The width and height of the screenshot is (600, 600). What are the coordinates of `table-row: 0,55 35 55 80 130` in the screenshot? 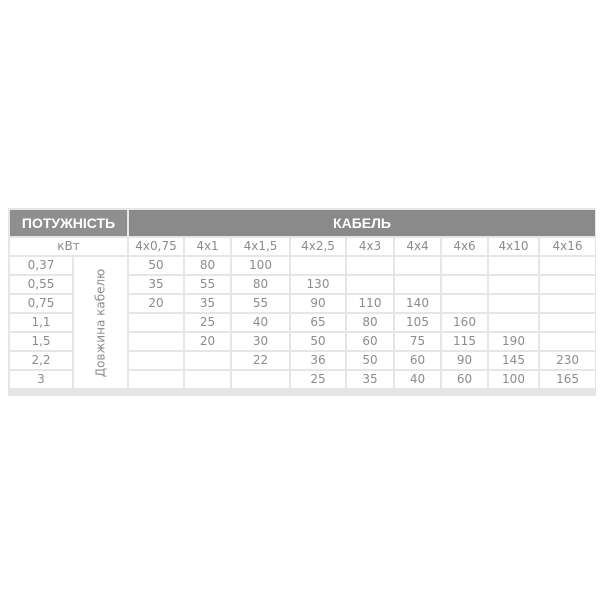 It's located at (303, 284).